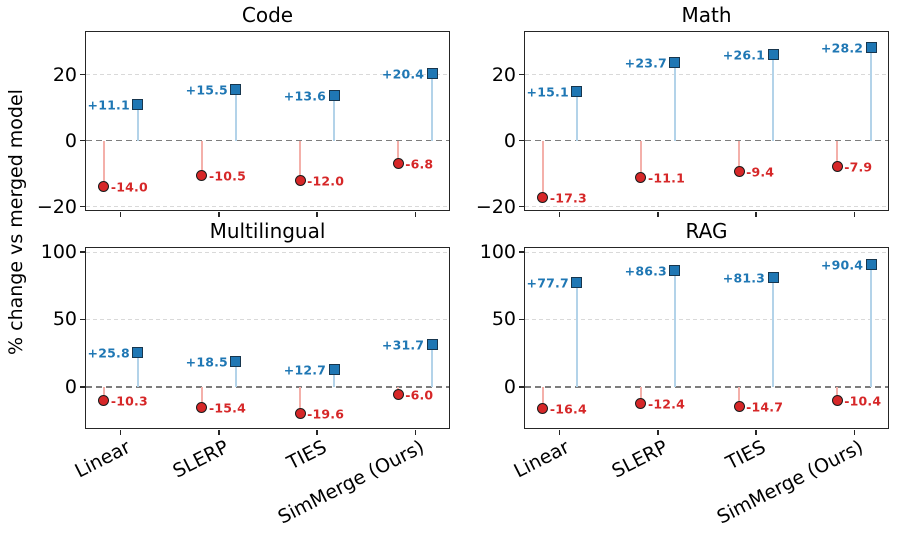 Image resolution: width=897 pixels, height=545 pixels. I want to click on negative-value-label: -10.5, so click(227, 176).